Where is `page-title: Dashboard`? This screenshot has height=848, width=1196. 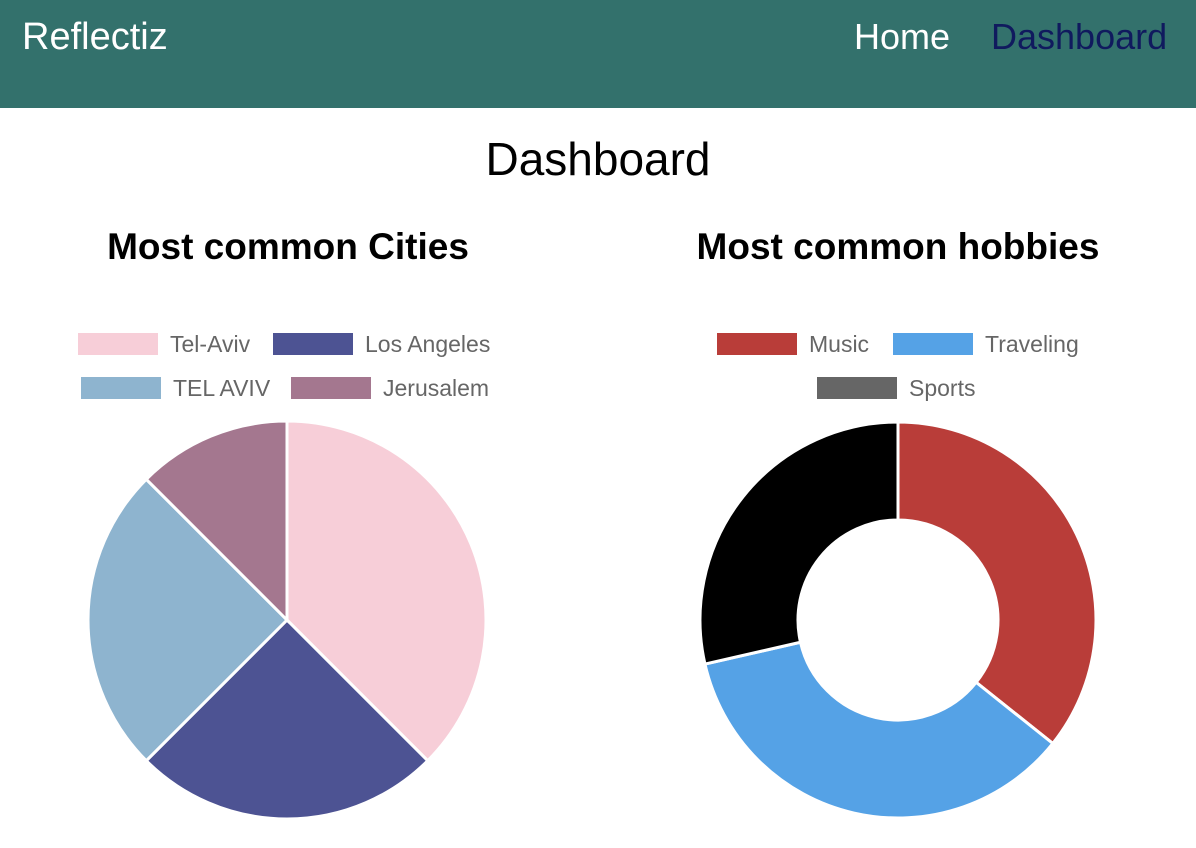 page-title: Dashboard is located at coordinates (598, 159).